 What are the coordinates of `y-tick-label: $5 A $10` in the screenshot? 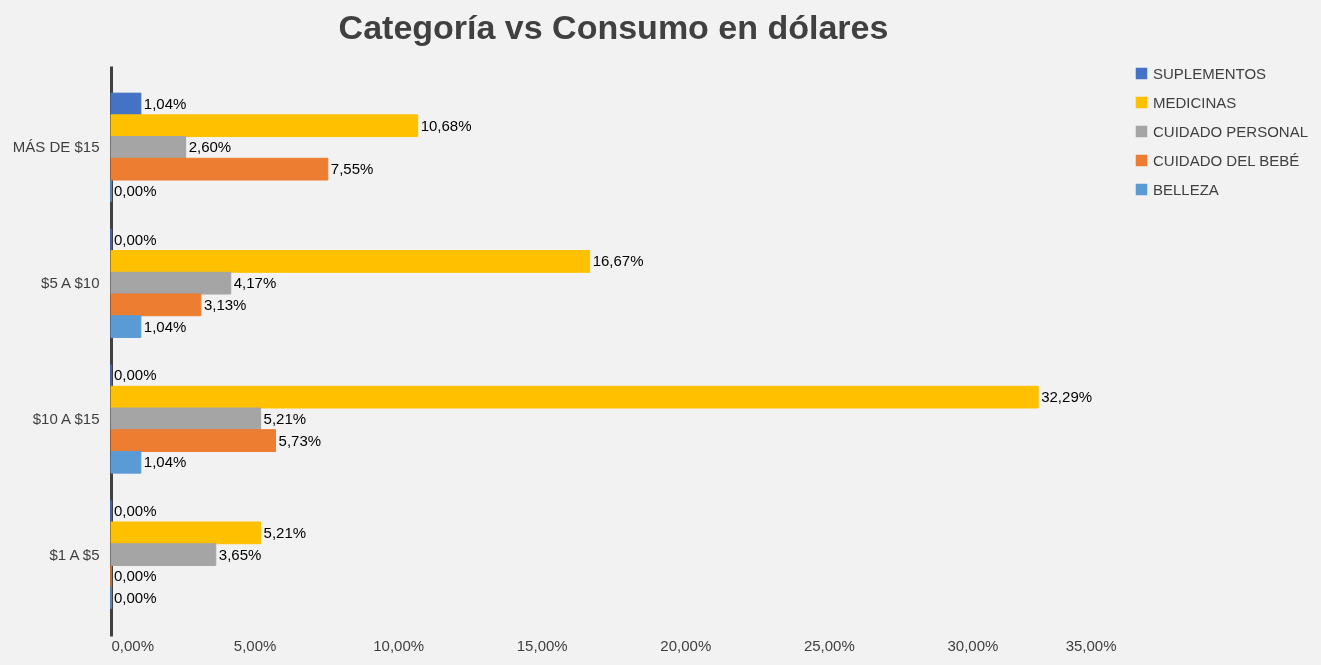 It's located at (70, 283).